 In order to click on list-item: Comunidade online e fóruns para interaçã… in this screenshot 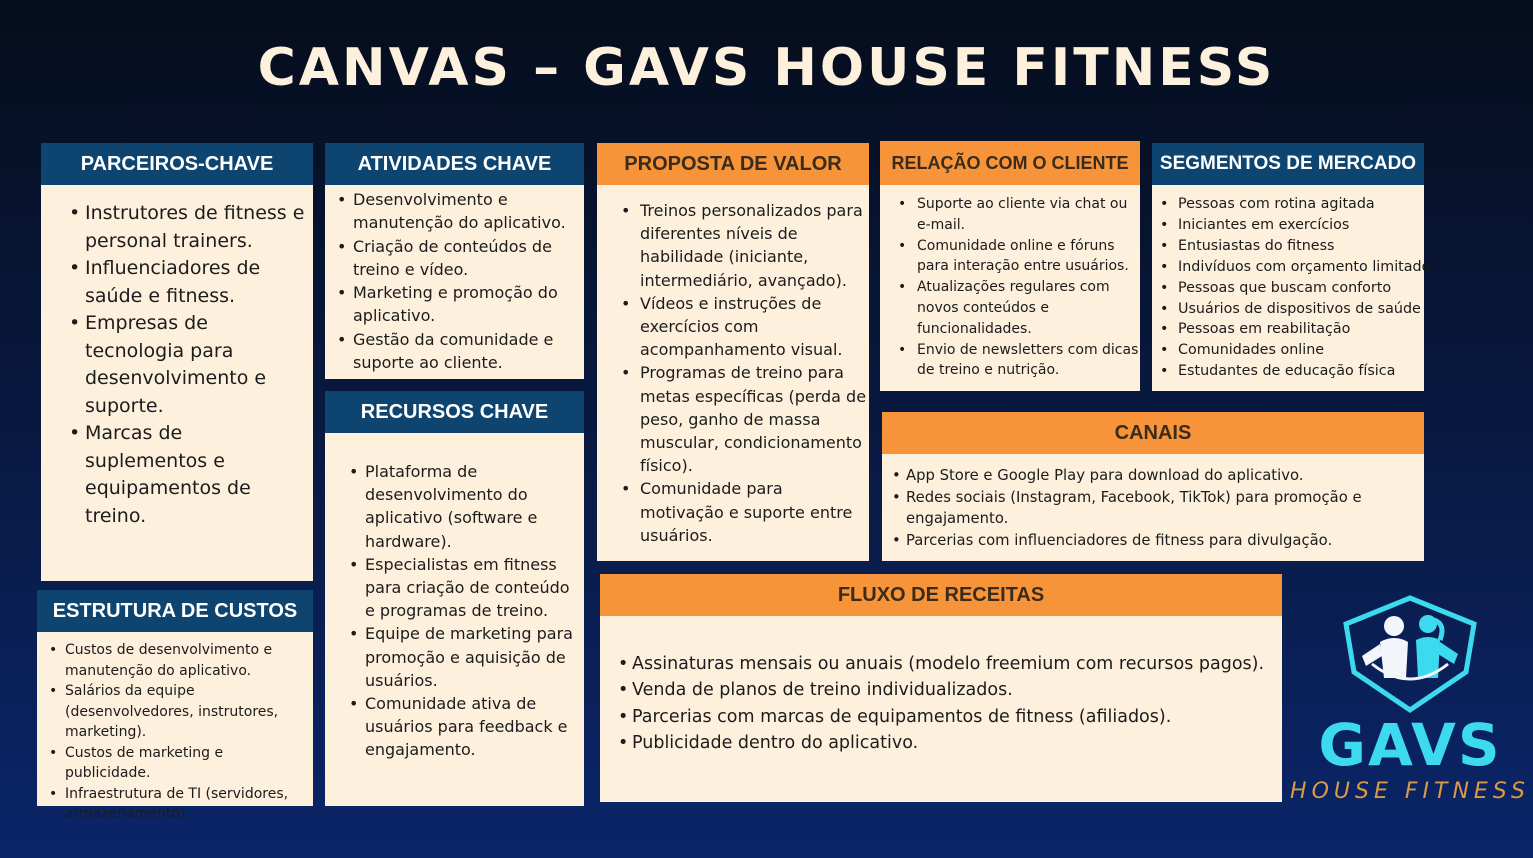, I will do `click(1017, 257)`.